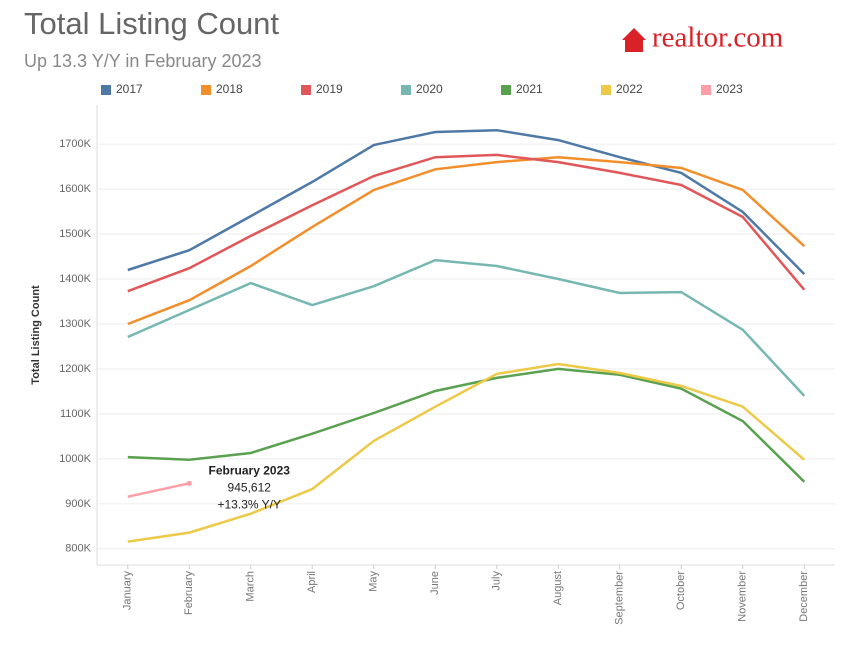 This screenshot has width=851, height=654. I want to click on legend-label: 2021, so click(529, 89).